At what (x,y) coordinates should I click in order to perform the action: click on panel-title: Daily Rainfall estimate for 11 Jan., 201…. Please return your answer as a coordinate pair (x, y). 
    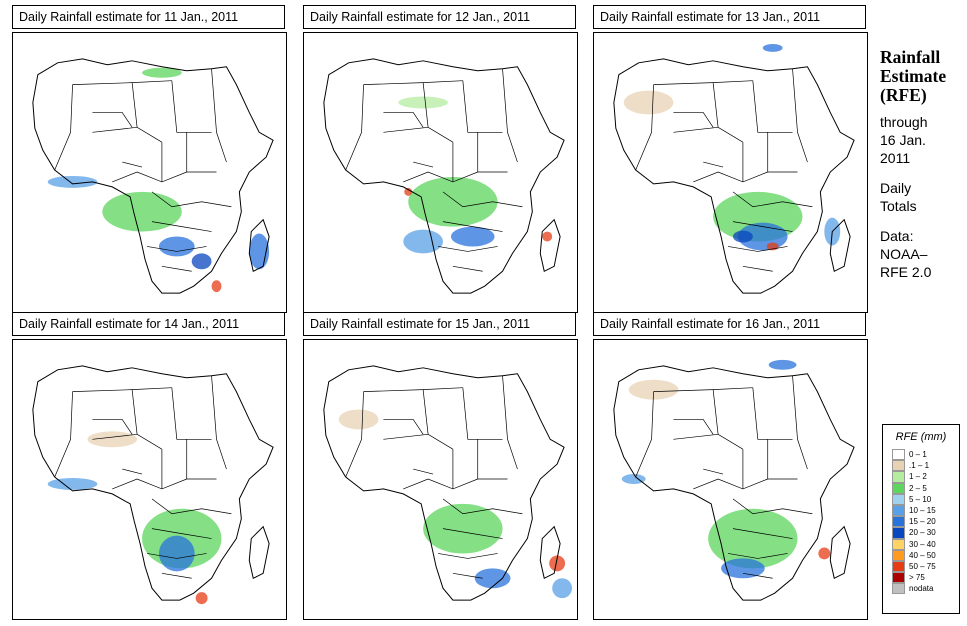
    Looking at the image, I should click on (148, 17).